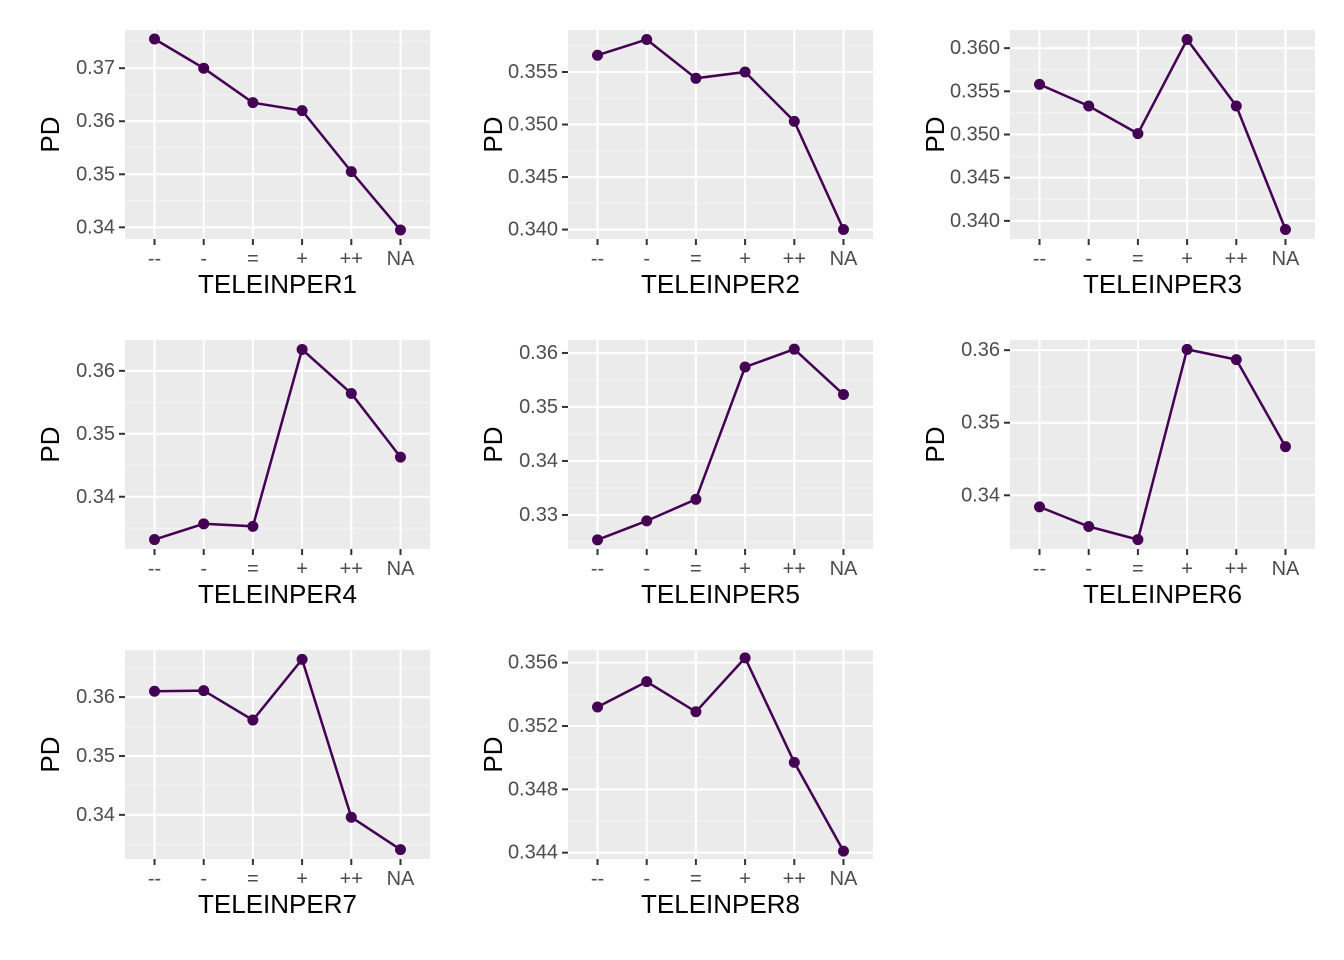 The height and width of the screenshot is (960, 1344). What do you see at coordinates (277, 904) in the screenshot?
I see `x-axis-title: TELEINPER7` at bounding box center [277, 904].